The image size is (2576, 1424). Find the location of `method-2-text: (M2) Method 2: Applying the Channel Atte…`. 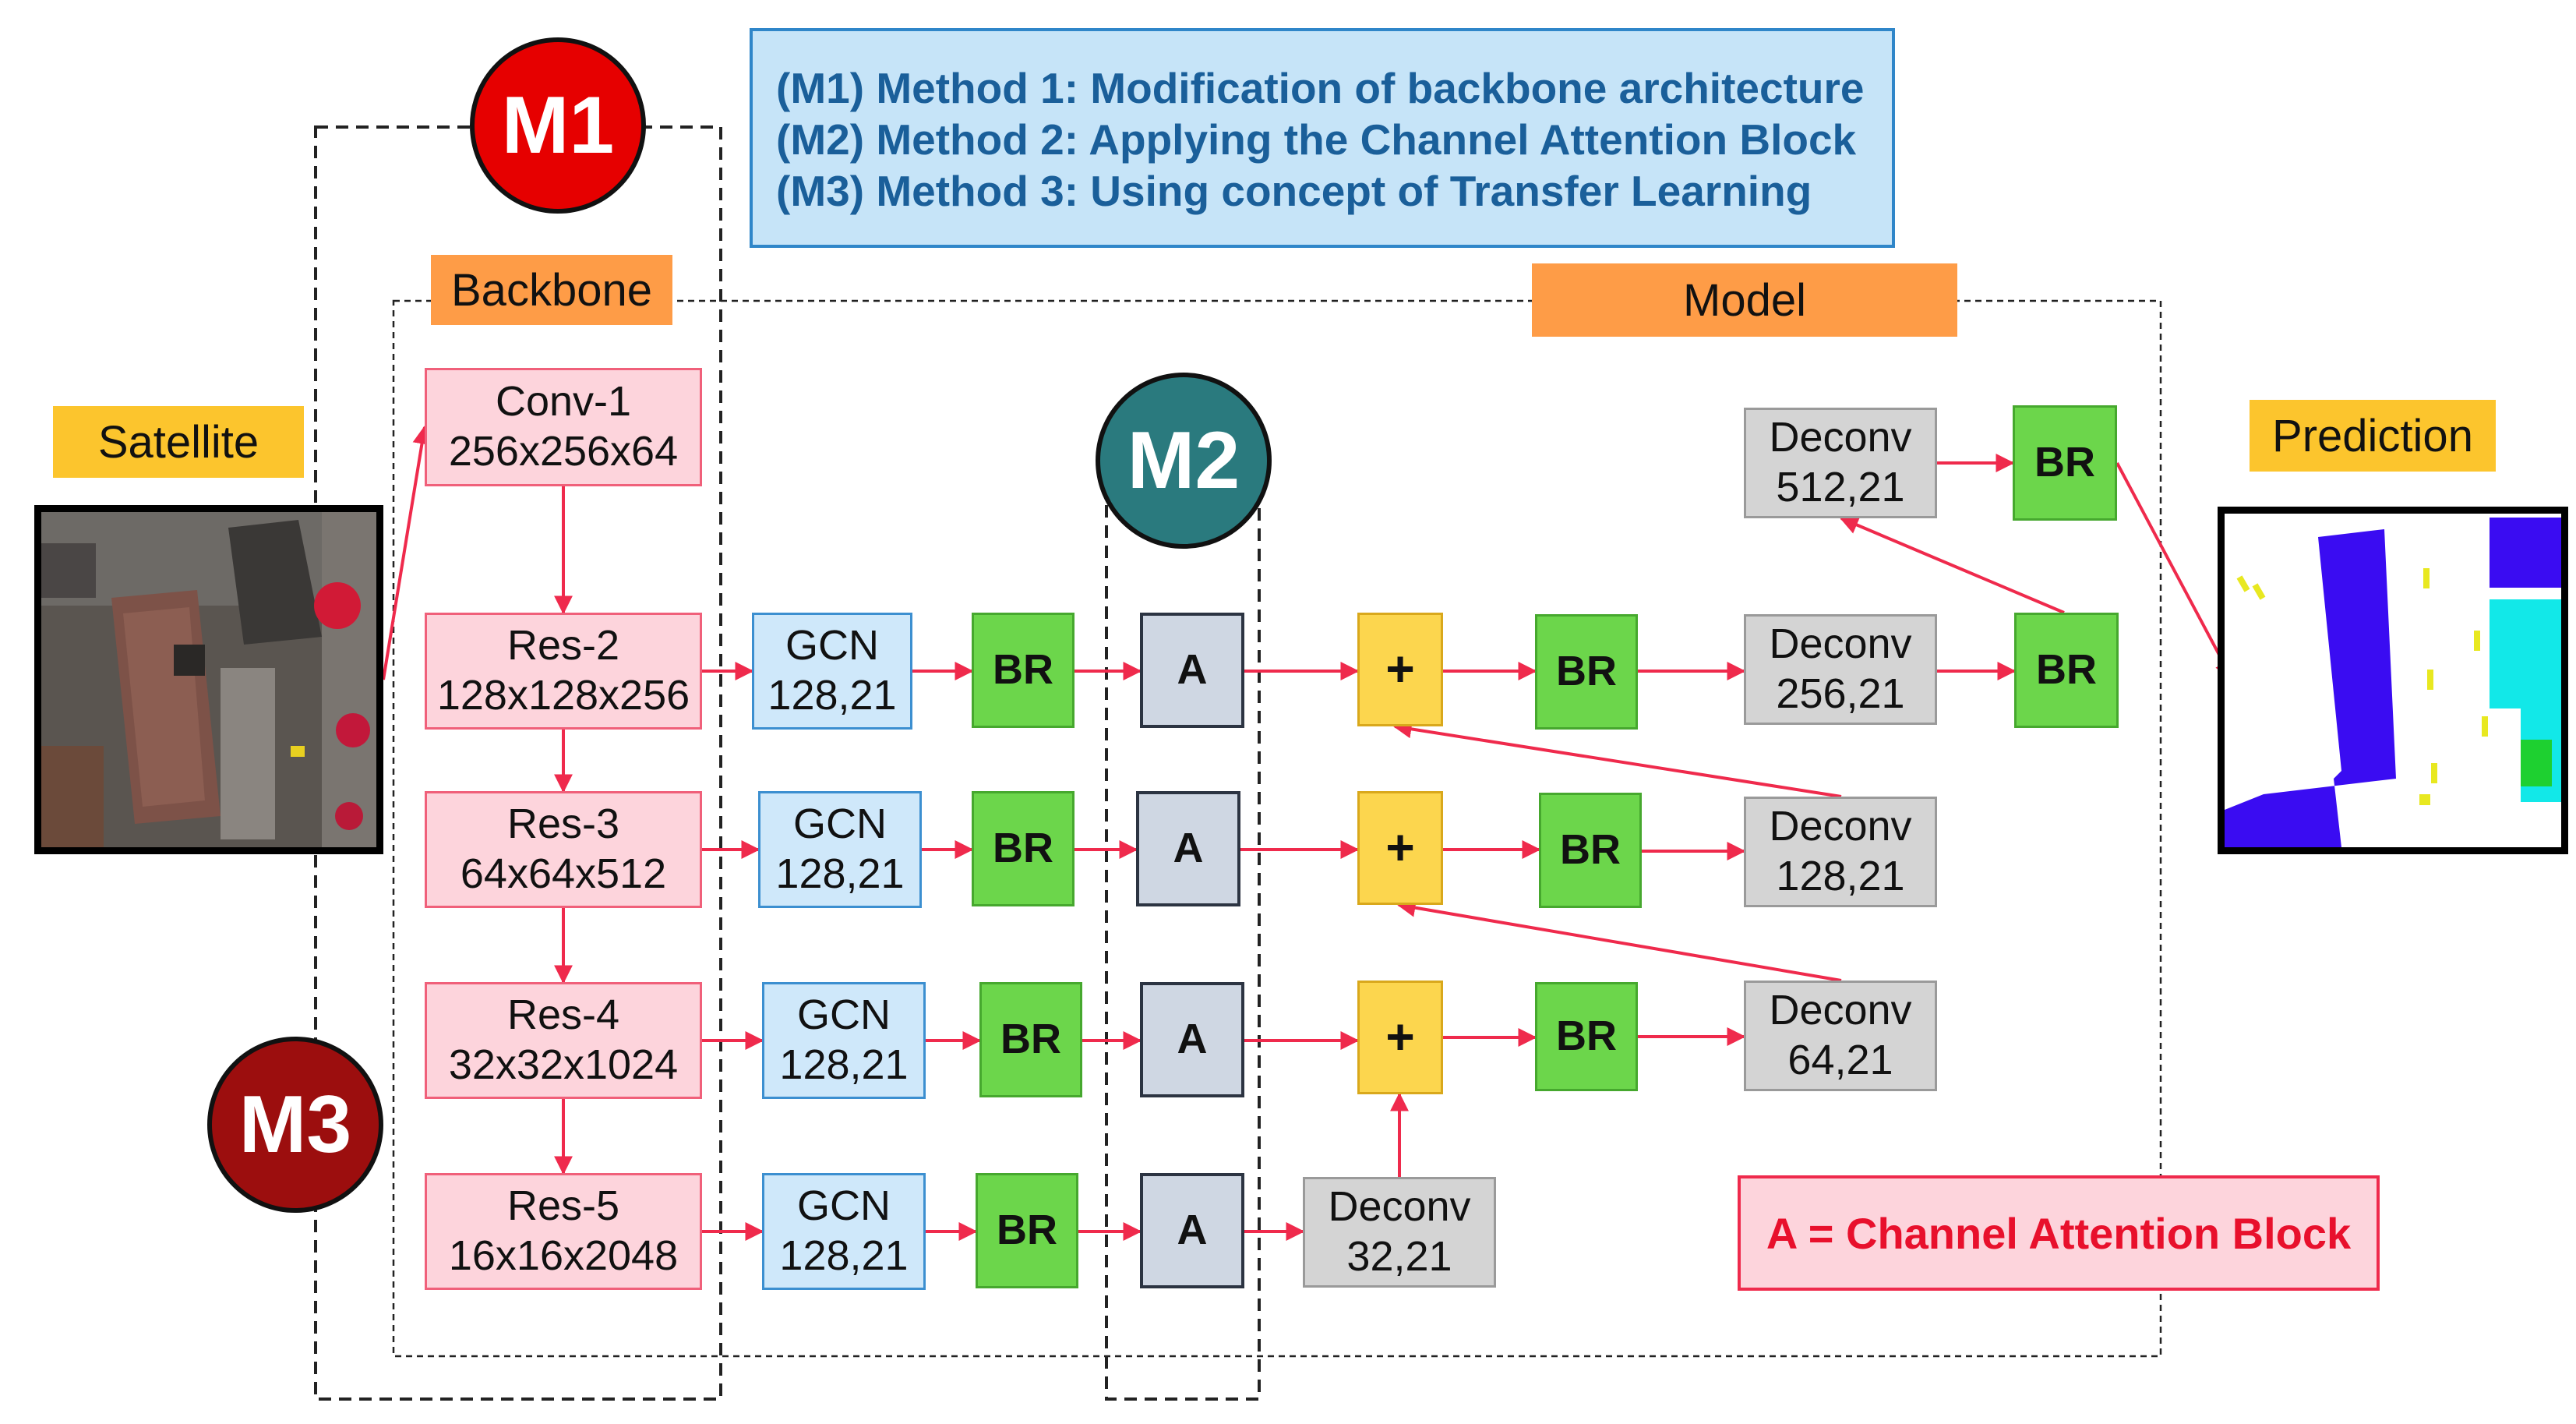

method-2-text: (M2) Method 2: Applying the Channel Atte… is located at coordinates (1316, 139).